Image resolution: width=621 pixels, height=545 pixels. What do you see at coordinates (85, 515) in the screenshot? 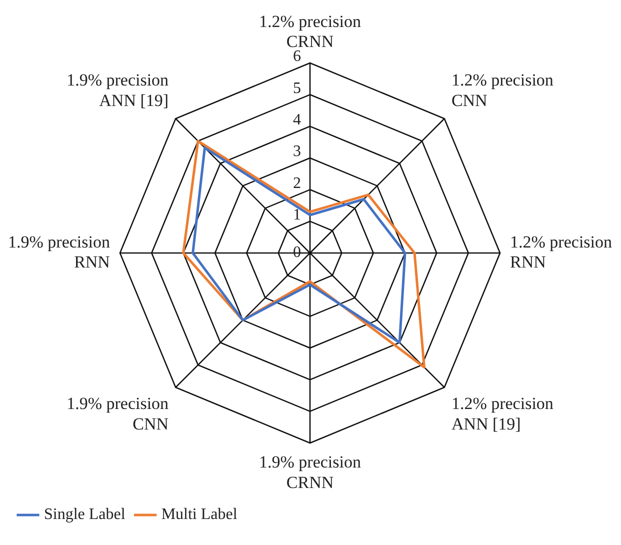
I see `legend-label: Single Label` at bounding box center [85, 515].